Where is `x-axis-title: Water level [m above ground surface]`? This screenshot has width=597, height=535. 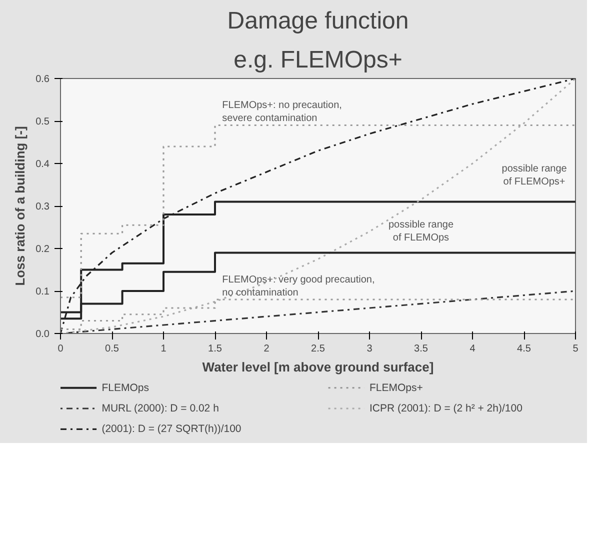
x-axis-title: Water level [m above ground surface] is located at coordinates (318, 367).